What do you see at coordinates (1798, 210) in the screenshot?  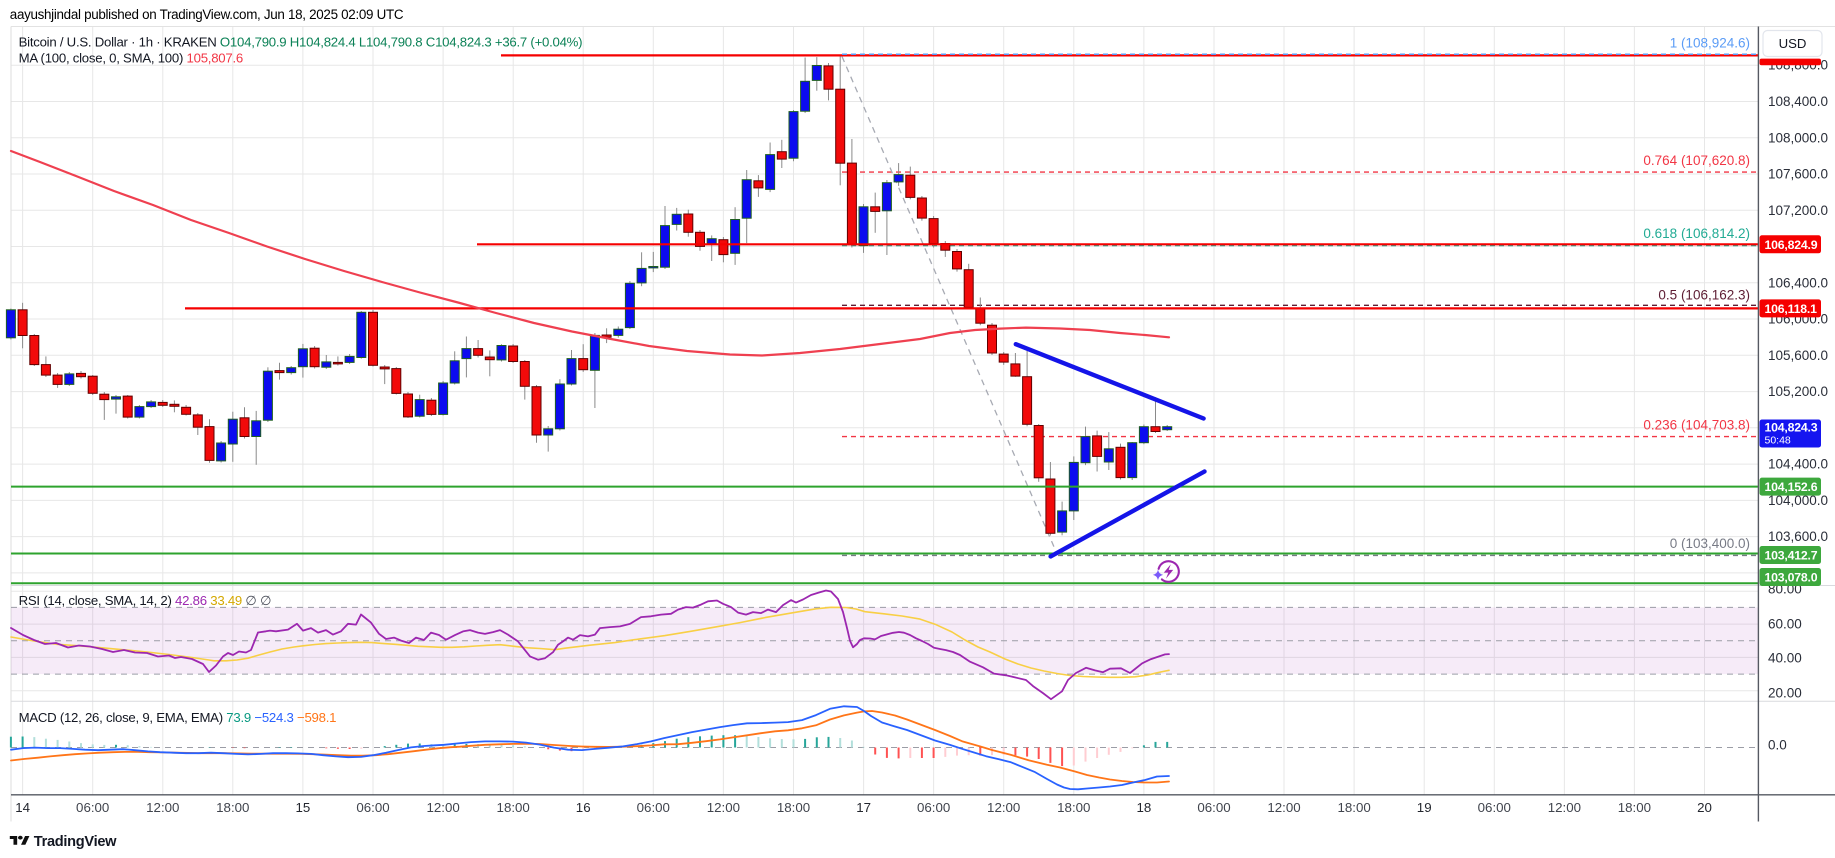 I see `svg-text: 107,200.0` at bounding box center [1798, 210].